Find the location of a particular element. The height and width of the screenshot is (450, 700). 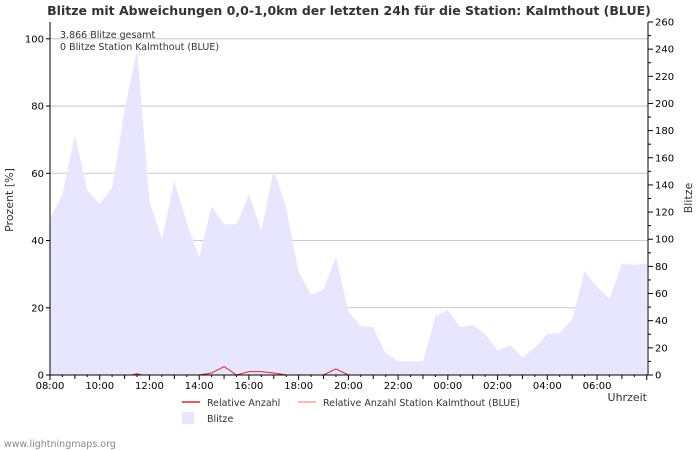

legend-swatch-blitze is located at coordinates (188, 418).